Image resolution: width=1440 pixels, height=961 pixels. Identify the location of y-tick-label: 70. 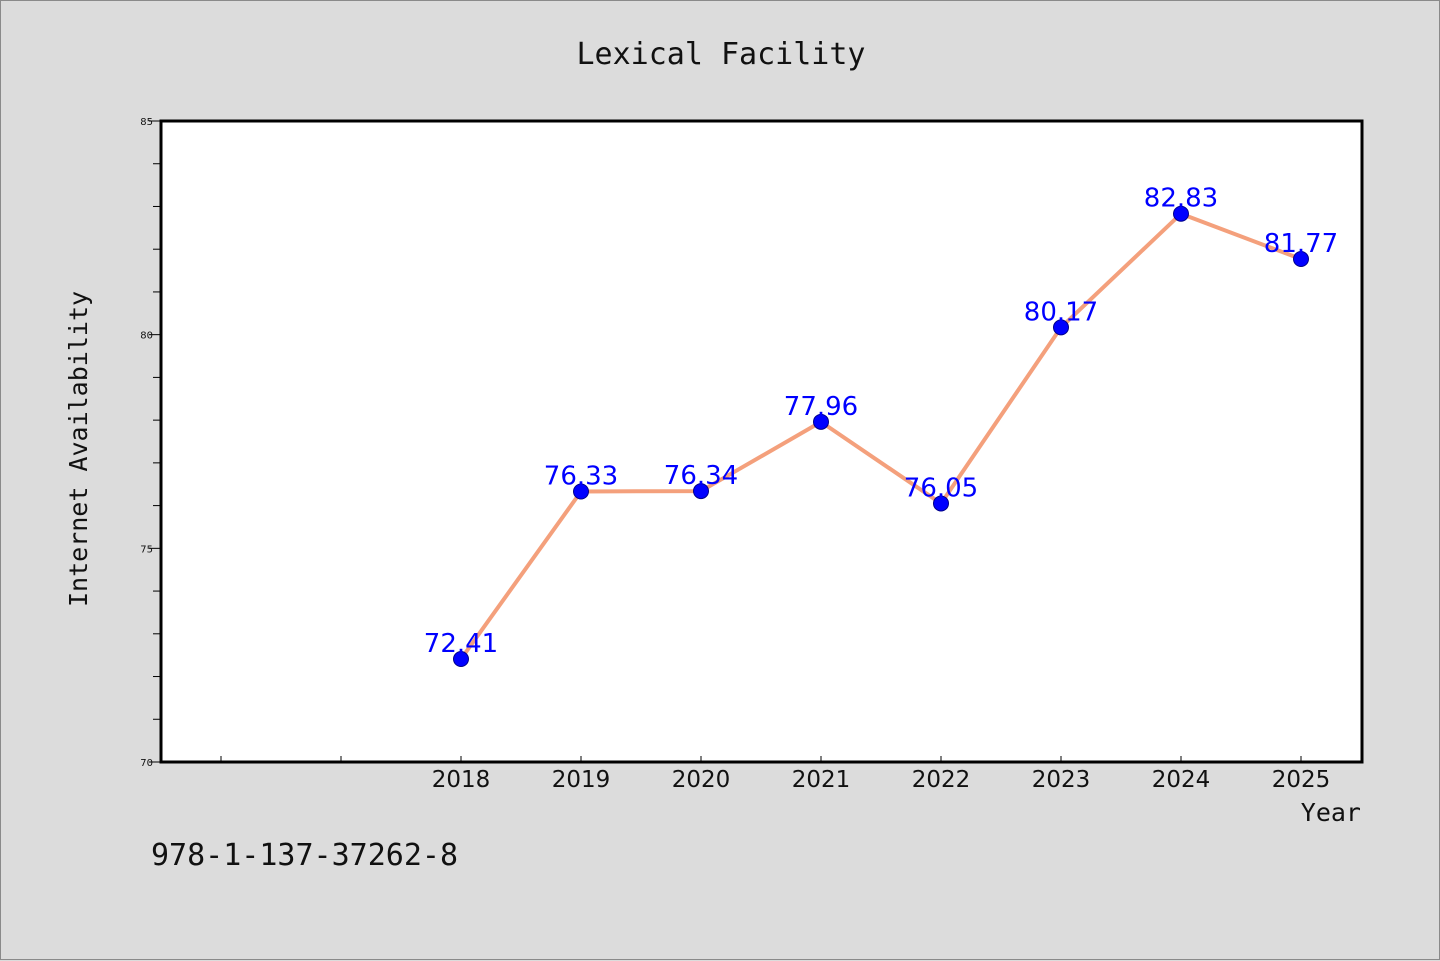
(146, 763).